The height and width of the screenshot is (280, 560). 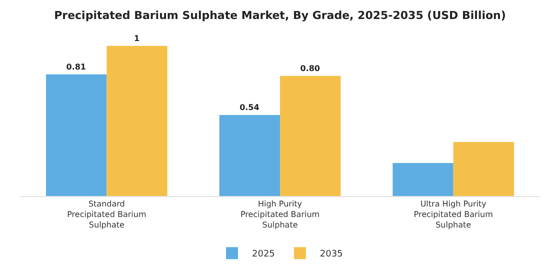 I want to click on x-tick-label: High Purity Precipitated Barium Sulphate, so click(x=280, y=215).